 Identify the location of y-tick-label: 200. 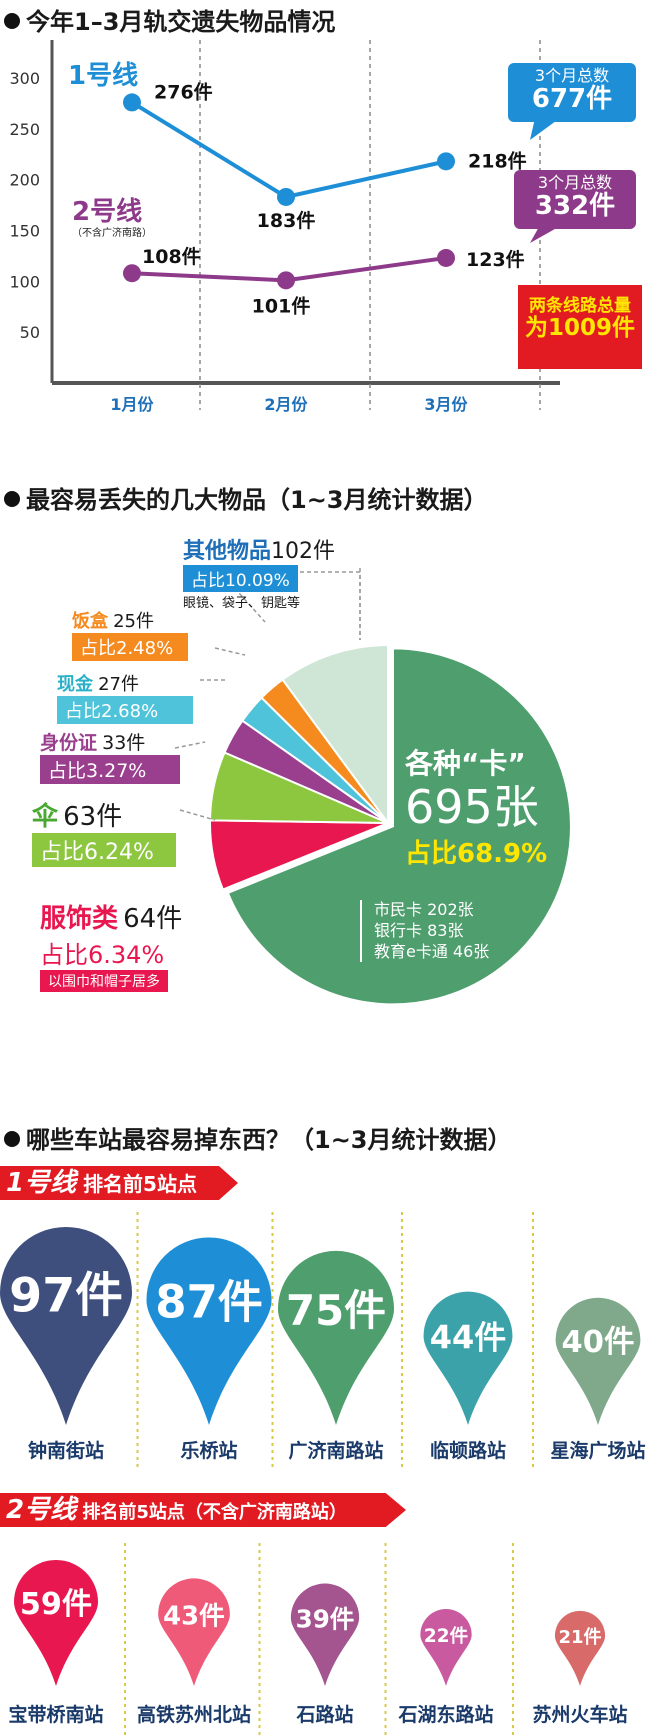
(24, 180).